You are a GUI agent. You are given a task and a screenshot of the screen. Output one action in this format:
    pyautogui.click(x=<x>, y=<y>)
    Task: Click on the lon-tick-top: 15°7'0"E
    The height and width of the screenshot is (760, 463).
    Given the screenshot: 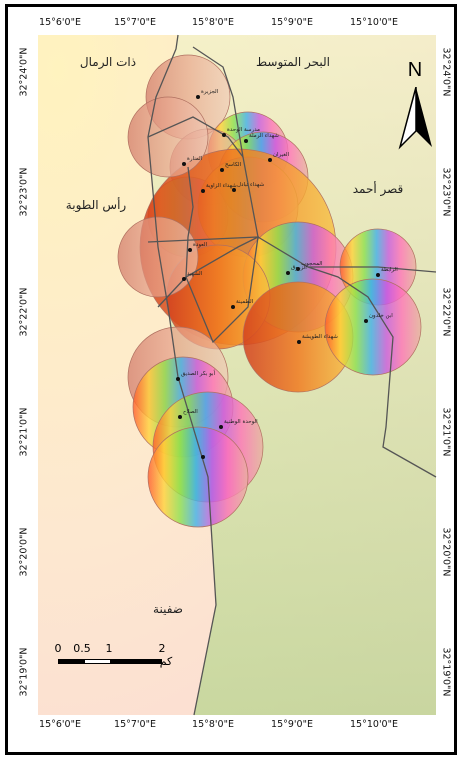 What is the action you would take?
    pyautogui.click(x=135, y=22)
    